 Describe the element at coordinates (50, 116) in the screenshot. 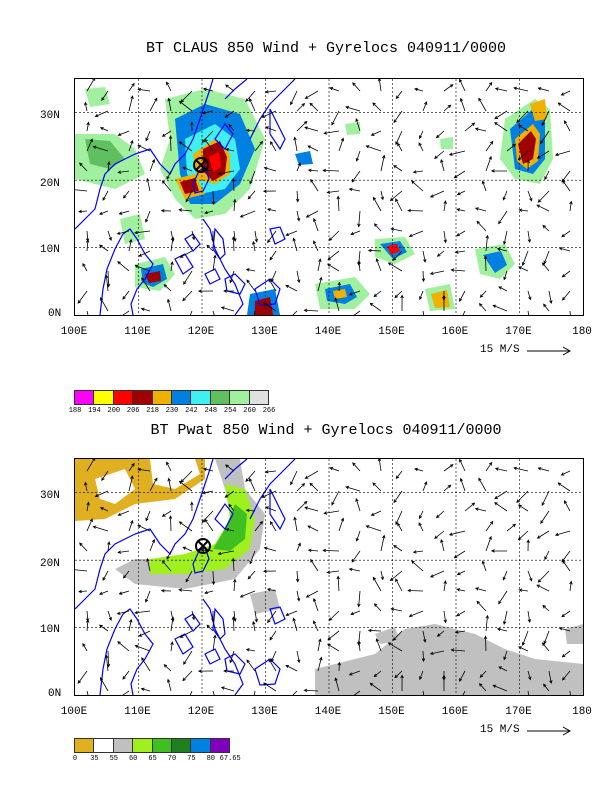

I see `panel1-lat-30n: 30N` at that location.